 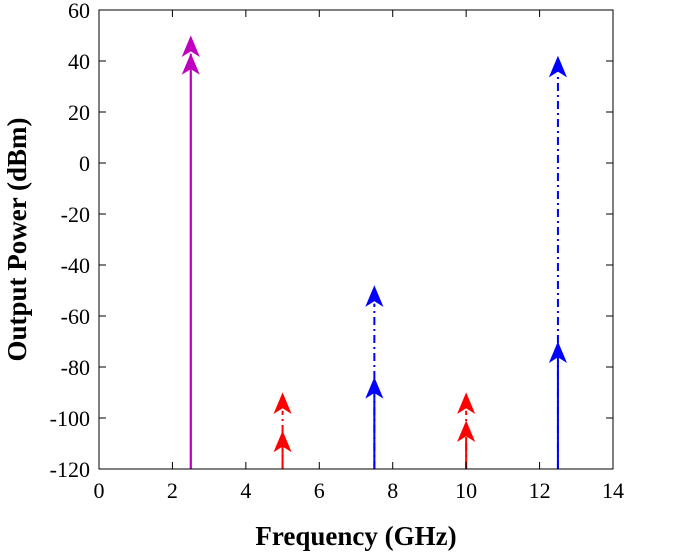 What do you see at coordinates (70, 418) in the screenshot?
I see `y-tick-label: -100` at bounding box center [70, 418].